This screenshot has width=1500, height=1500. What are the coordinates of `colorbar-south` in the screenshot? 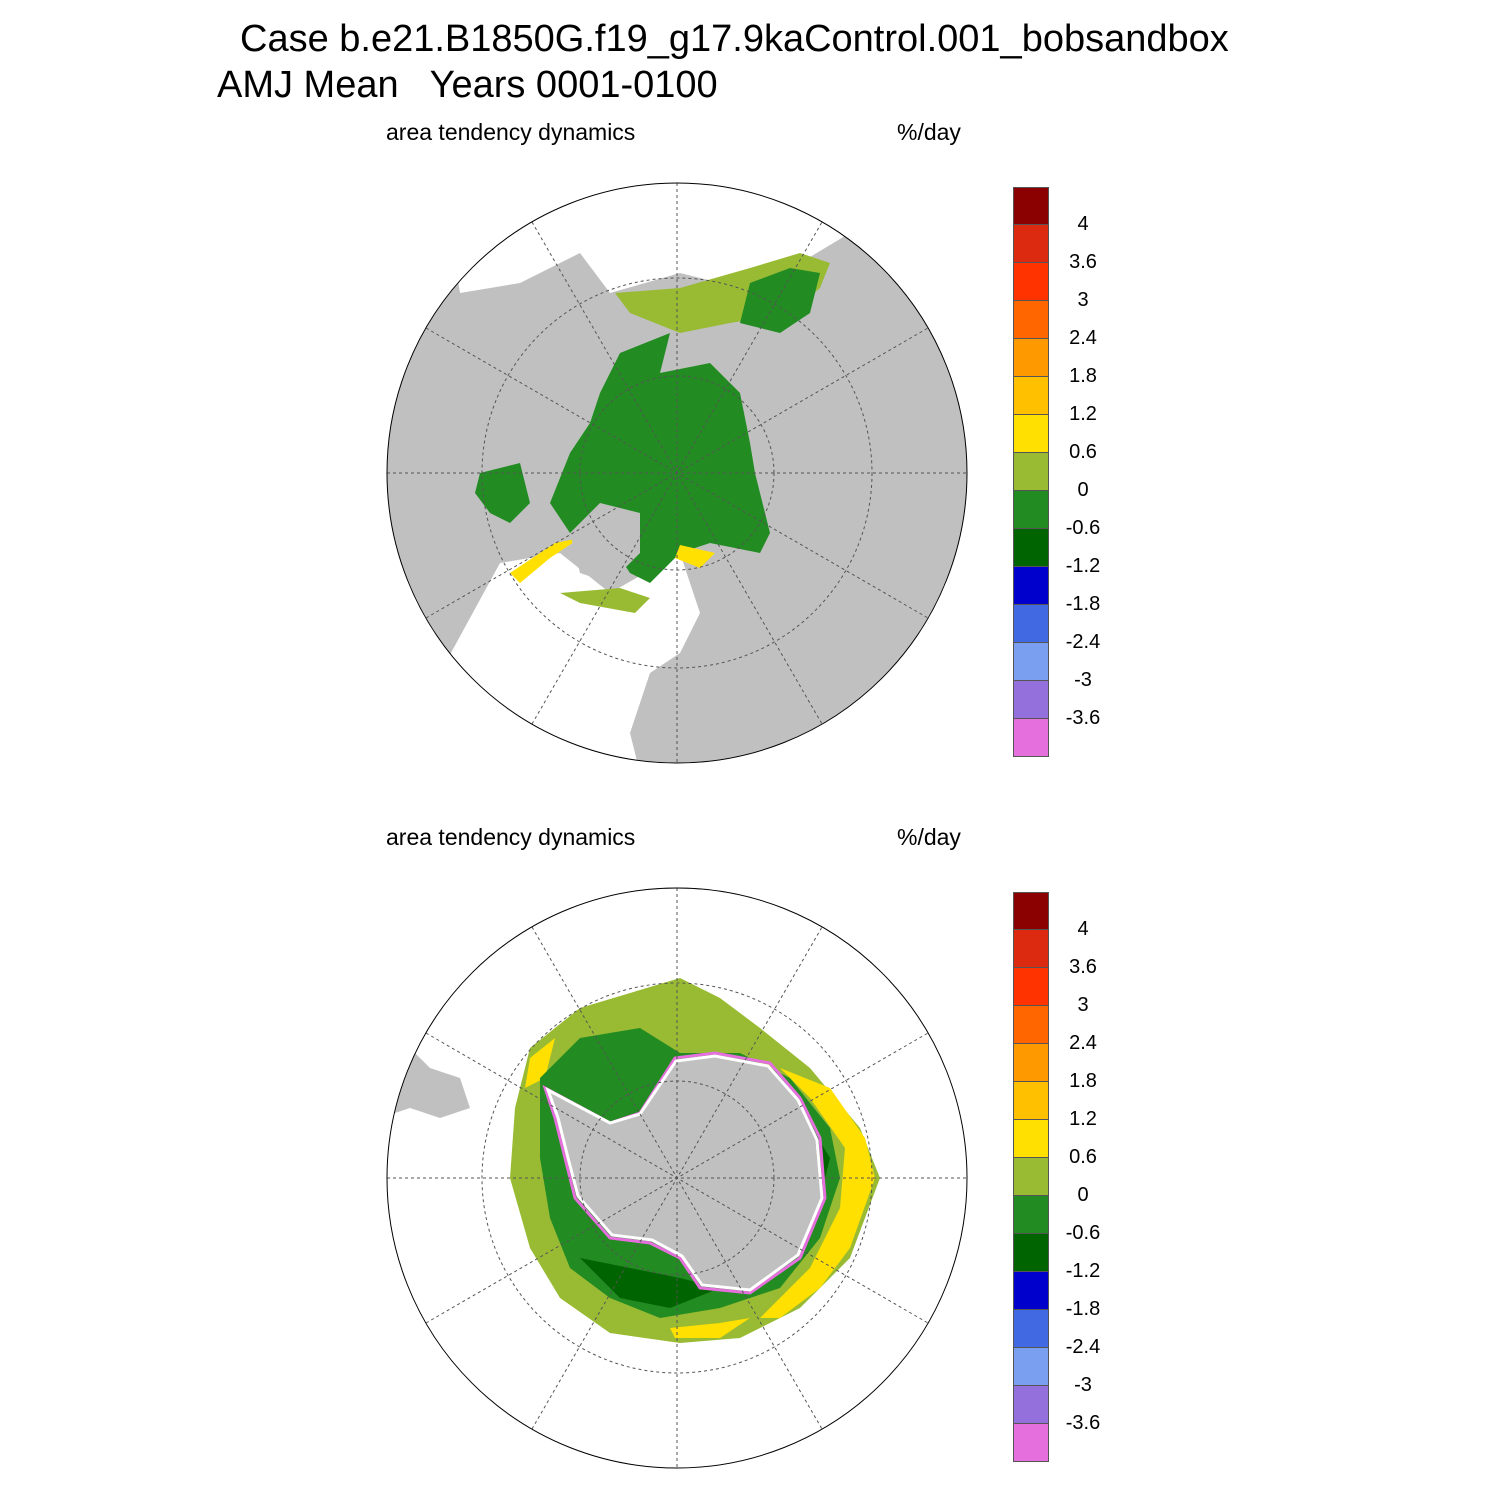 It's located at (1031, 1177).